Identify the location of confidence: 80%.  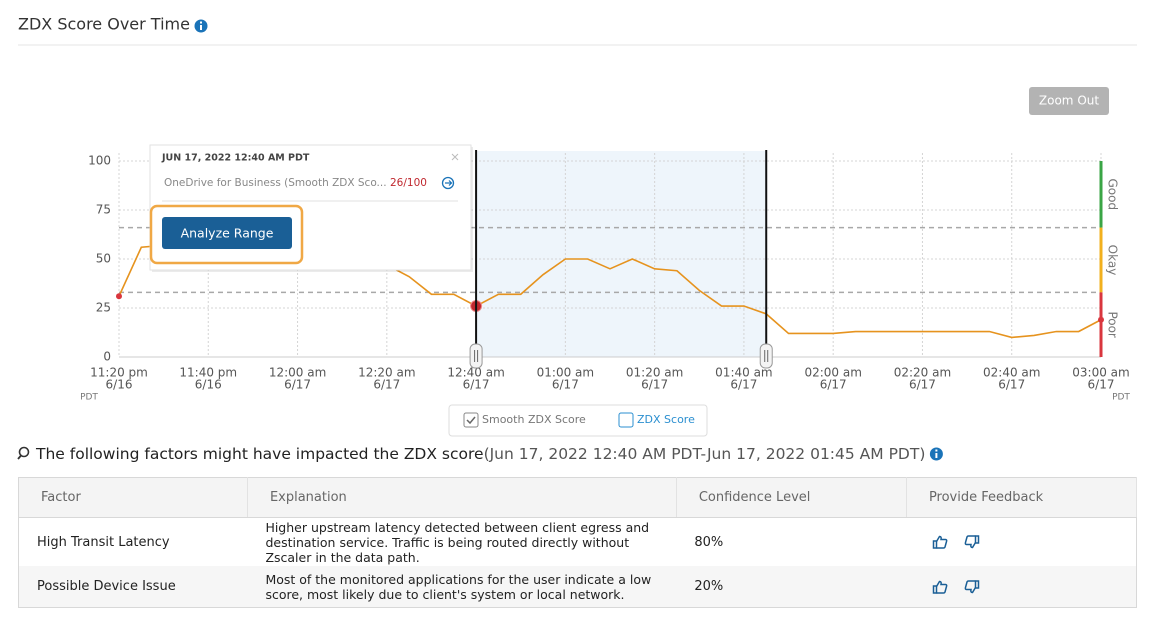
(791, 541).